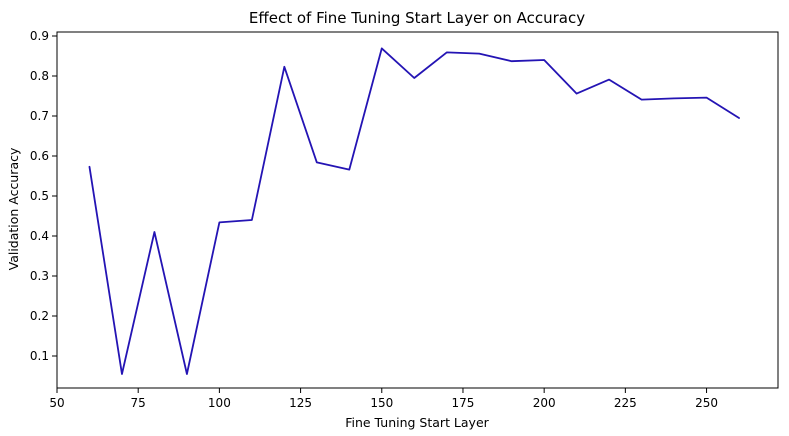 Image resolution: width=789 pixels, height=436 pixels. I want to click on x-tick-label: 200, so click(544, 403).